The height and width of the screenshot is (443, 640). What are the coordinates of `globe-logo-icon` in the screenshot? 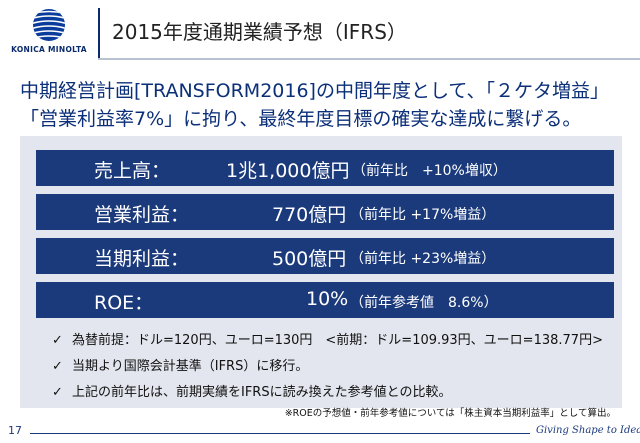 It's located at (49, 25).